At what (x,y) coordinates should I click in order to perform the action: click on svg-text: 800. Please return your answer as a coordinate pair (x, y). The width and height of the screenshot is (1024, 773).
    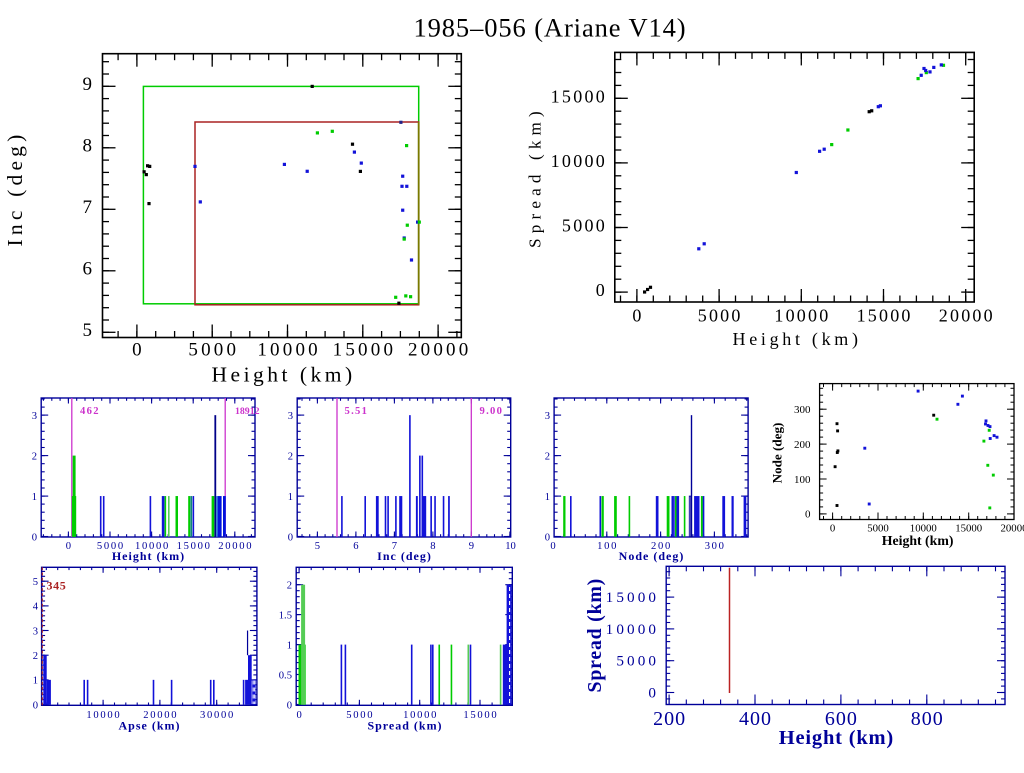
    Looking at the image, I should click on (927, 719).